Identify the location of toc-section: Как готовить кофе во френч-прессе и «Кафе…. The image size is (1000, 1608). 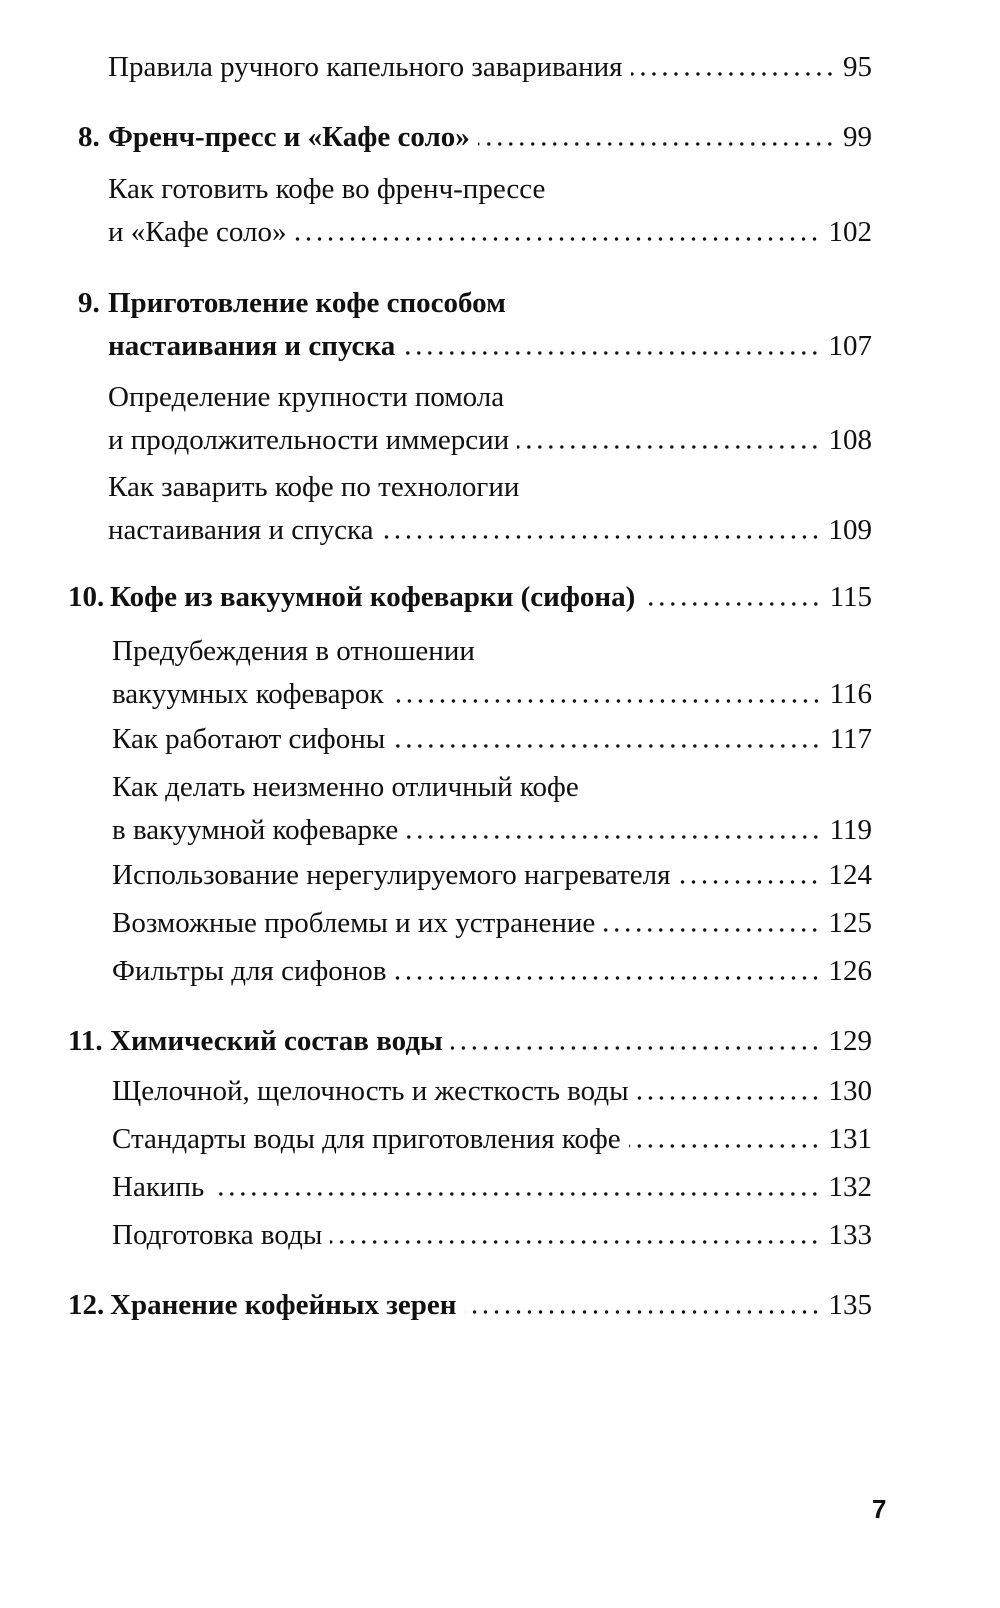
(490, 211).